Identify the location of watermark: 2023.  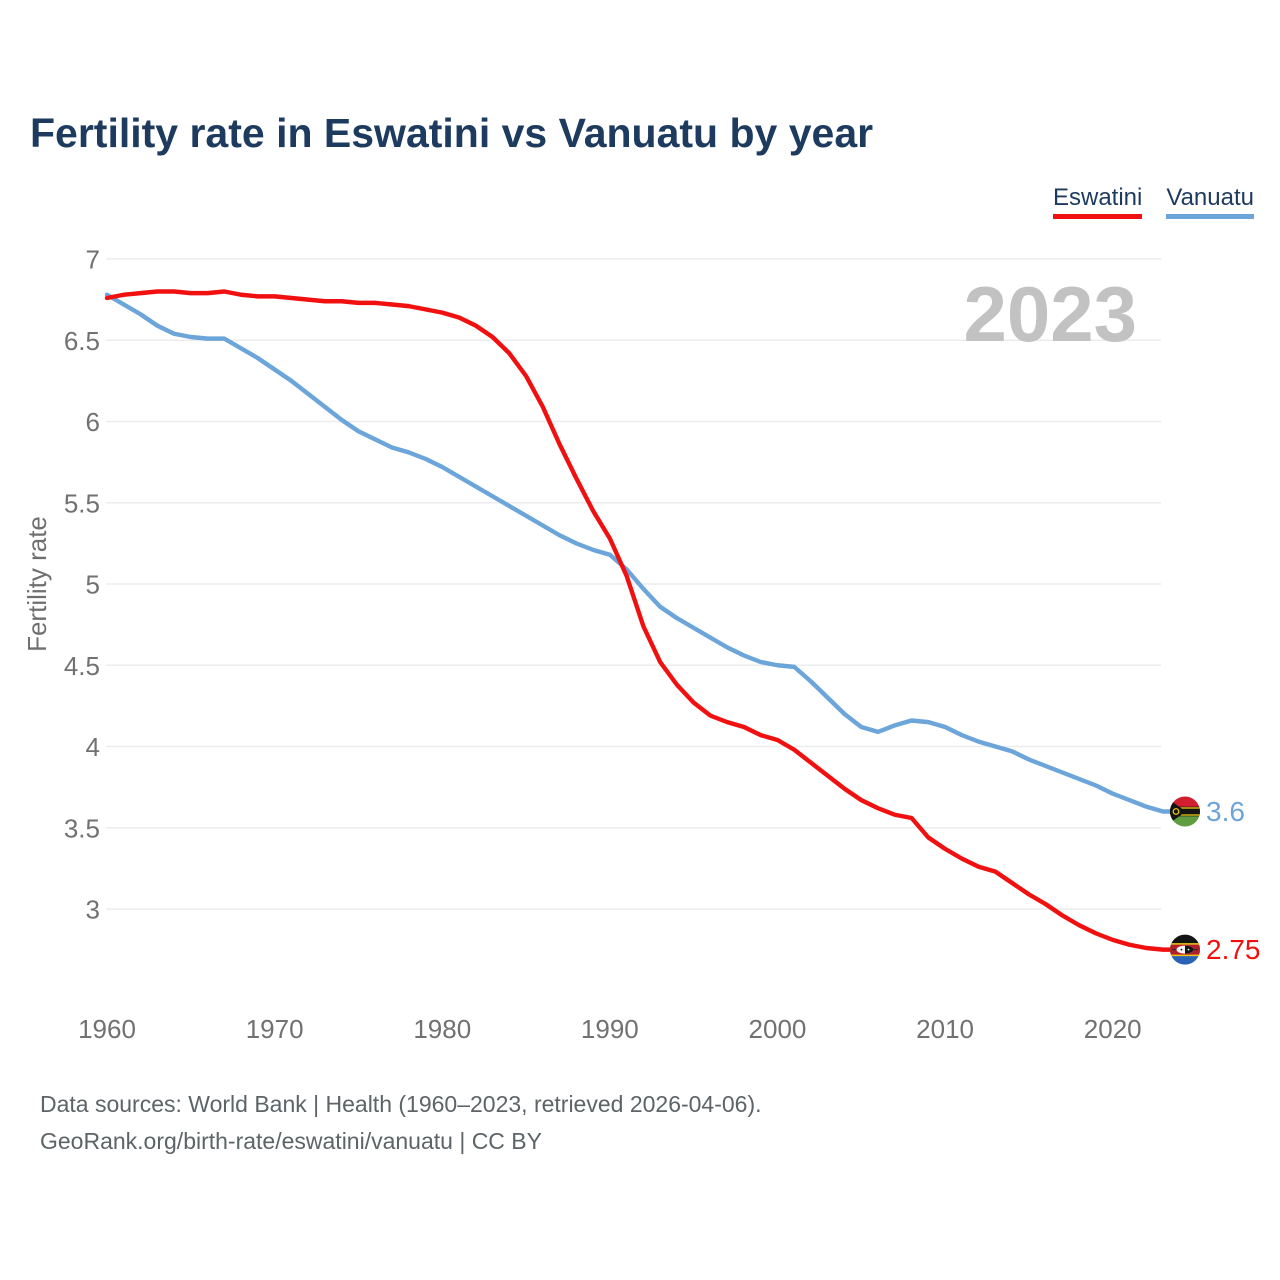
(1050, 314).